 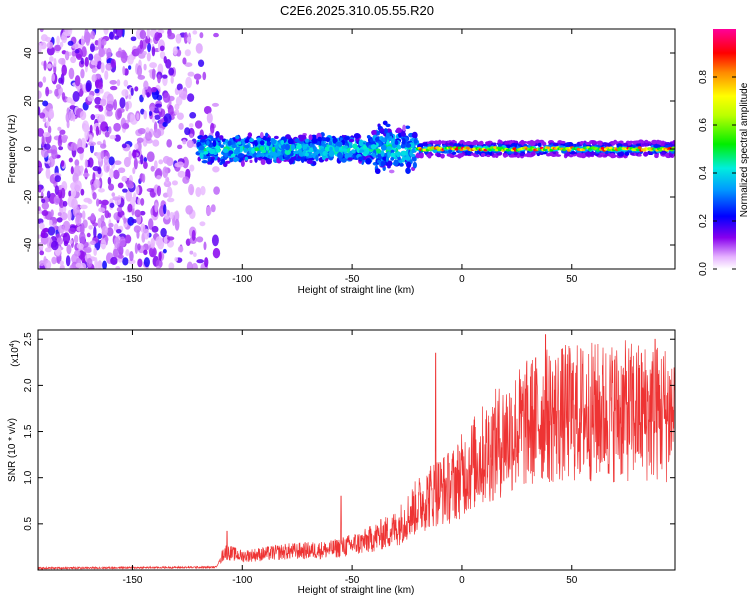 I want to click on y-tick-label: 20, so click(x=28, y=101).